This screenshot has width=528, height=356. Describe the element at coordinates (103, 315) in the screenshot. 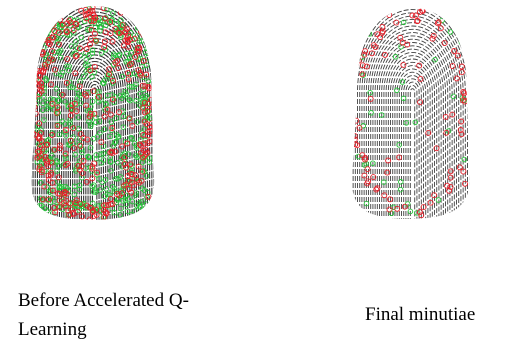

I see `caption-before-text: Before Accelerated Q- Learning` at that location.